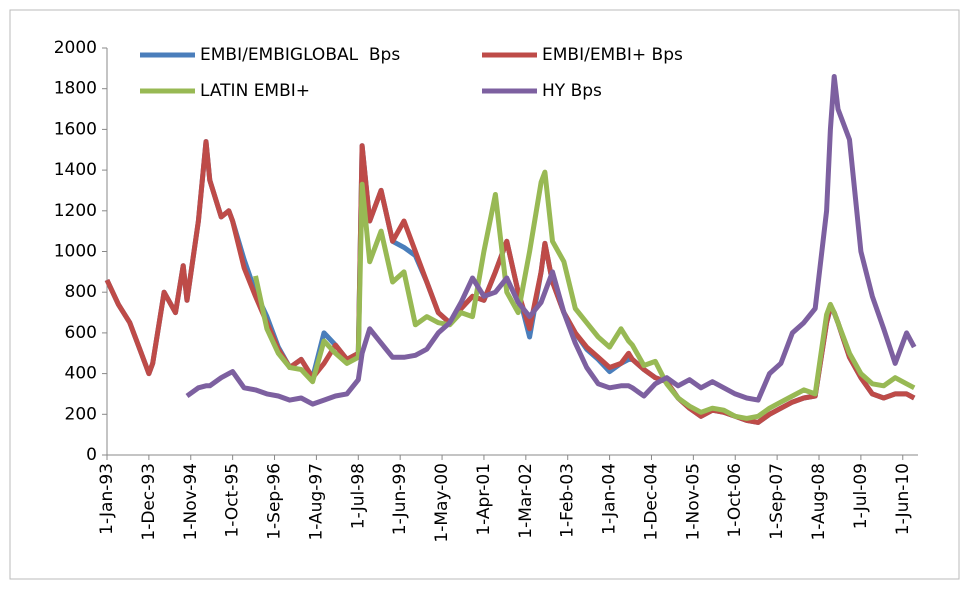 The width and height of the screenshot is (960, 589). Describe the element at coordinates (651, 502) in the screenshot. I see `x-tick-label: 1-Dec-04` at that location.